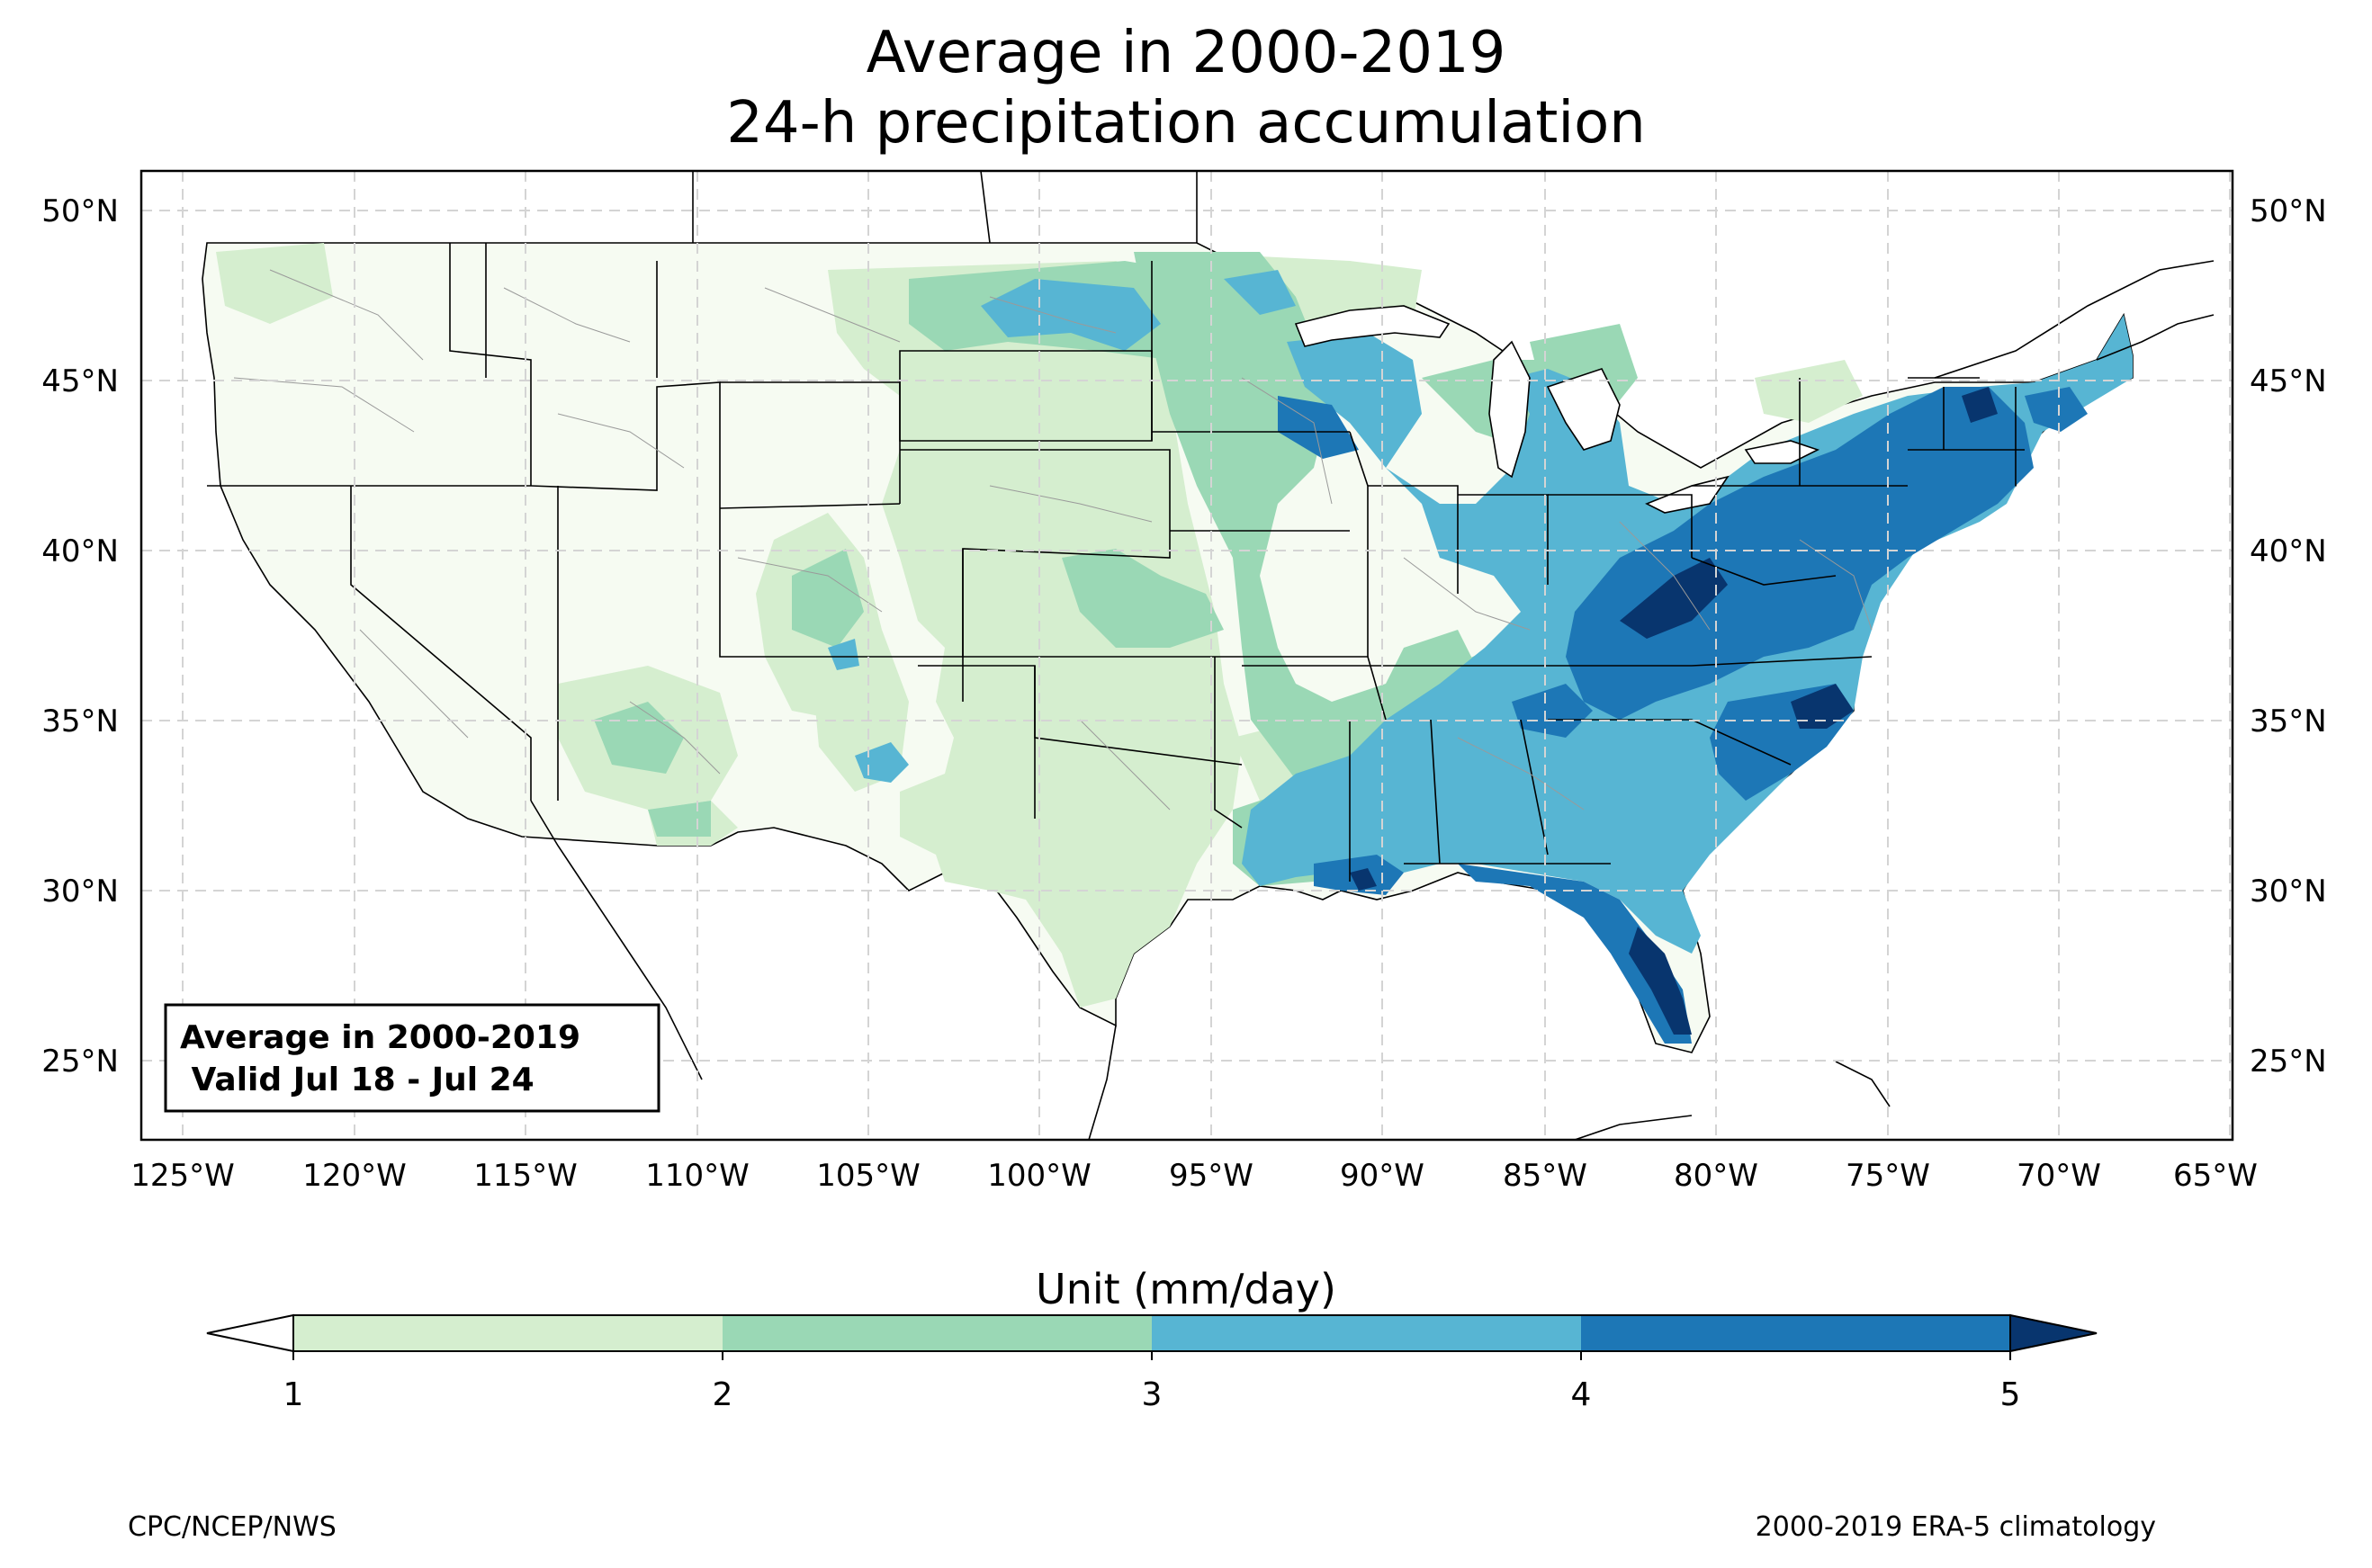 This screenshot has height=1568, width=2372. What do you see at coordinates (1152, 1394) in the screenshot?
I see `colorbar-tick-3: 3` at bounding box center [1152, 1394].